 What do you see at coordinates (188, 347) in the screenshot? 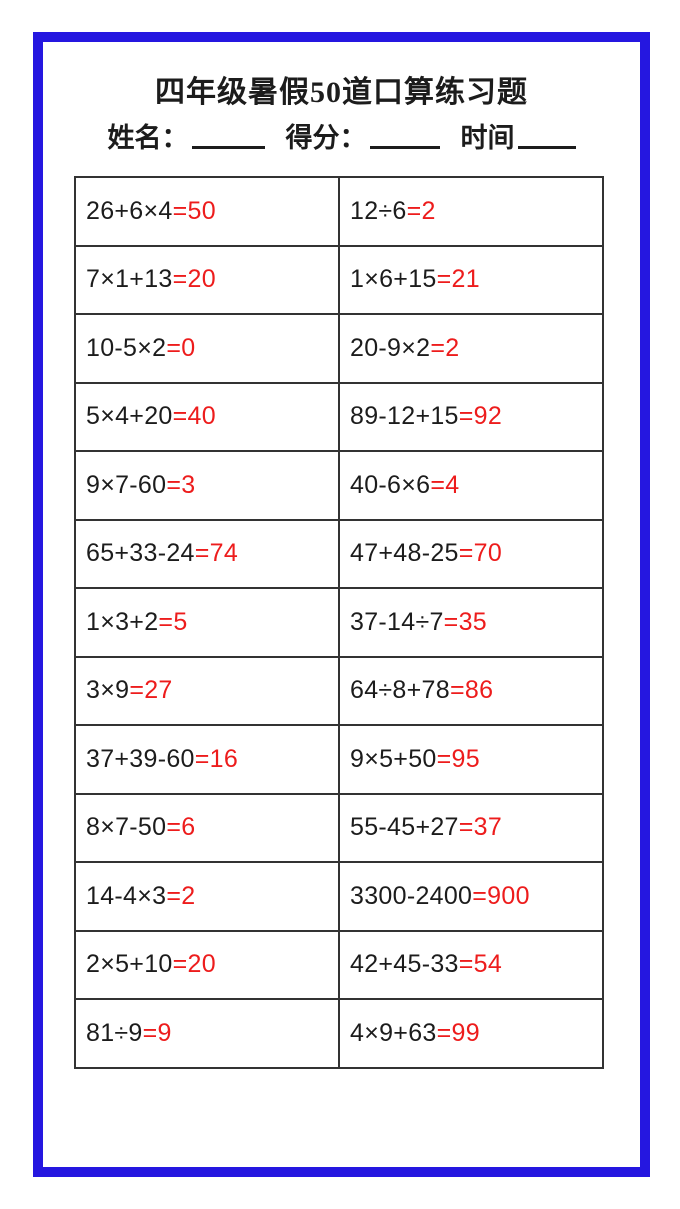
I see `problem-answer: 0` at bounding box center [188, 347].